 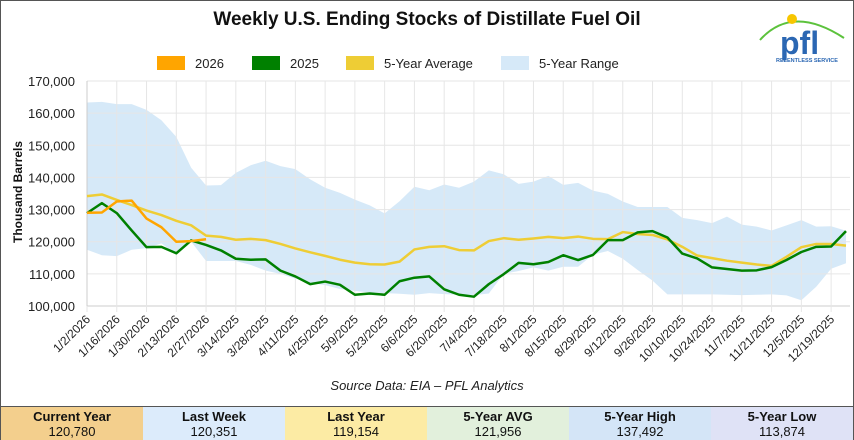 What do you see at coordinates (190, 63) in the screenshot?
I see `legend-item-2026: 2026` at bounding box center [190, 63].